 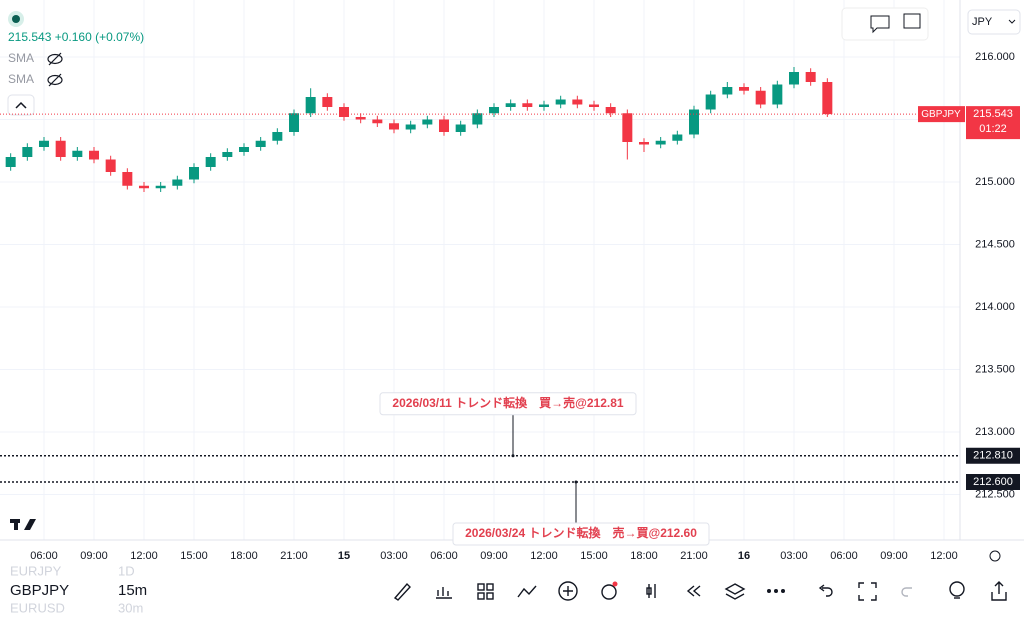 I want to click on price-symbol: GBPJPY, so click(x=941, y=114).